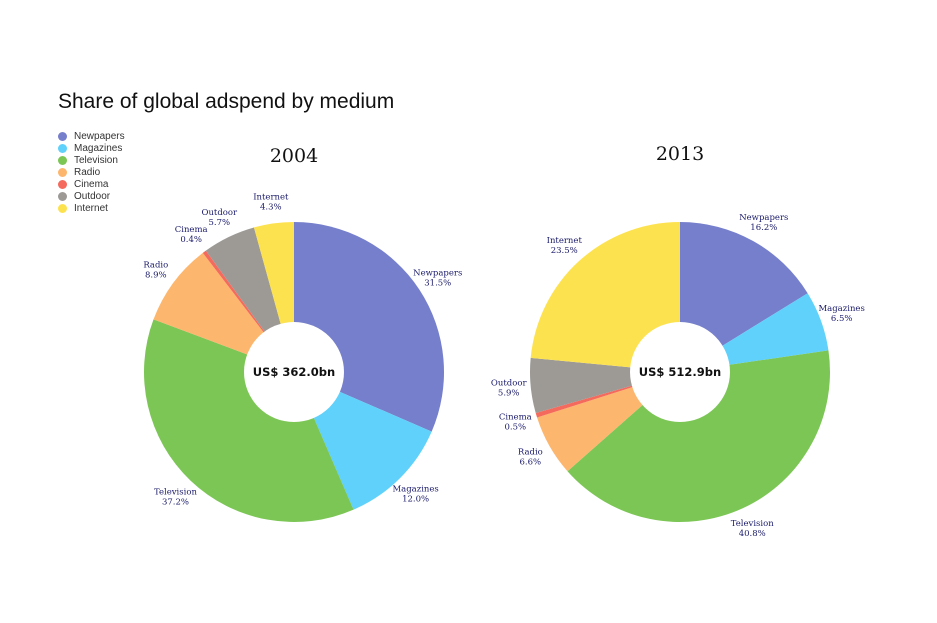 The image size is (937, 623). I want to click on slice-label-value: 6.5%, so click(842, 319).